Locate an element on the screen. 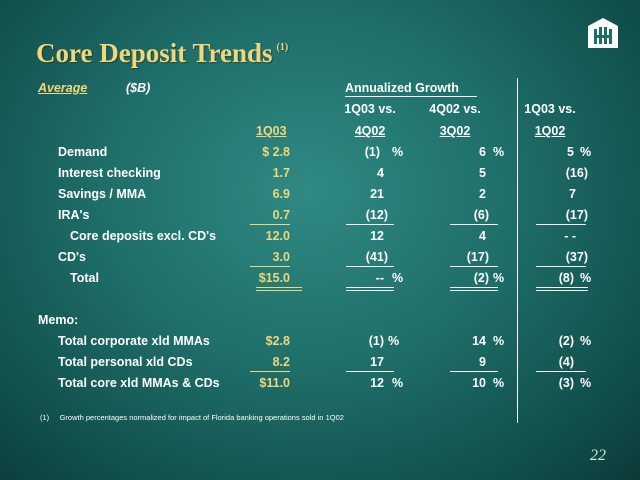  memo-row-growth-2: 10 is located at coordinates (479, 383).